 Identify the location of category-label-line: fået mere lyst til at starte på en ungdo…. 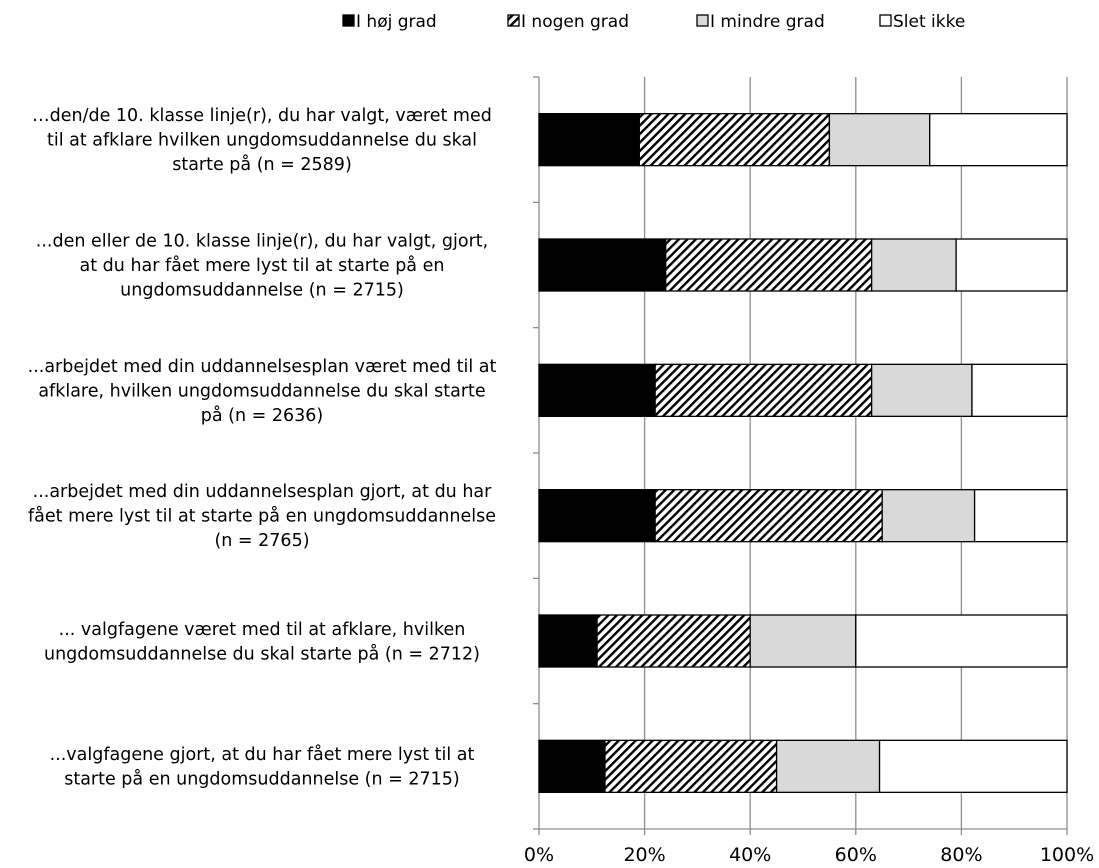
(262, 516).